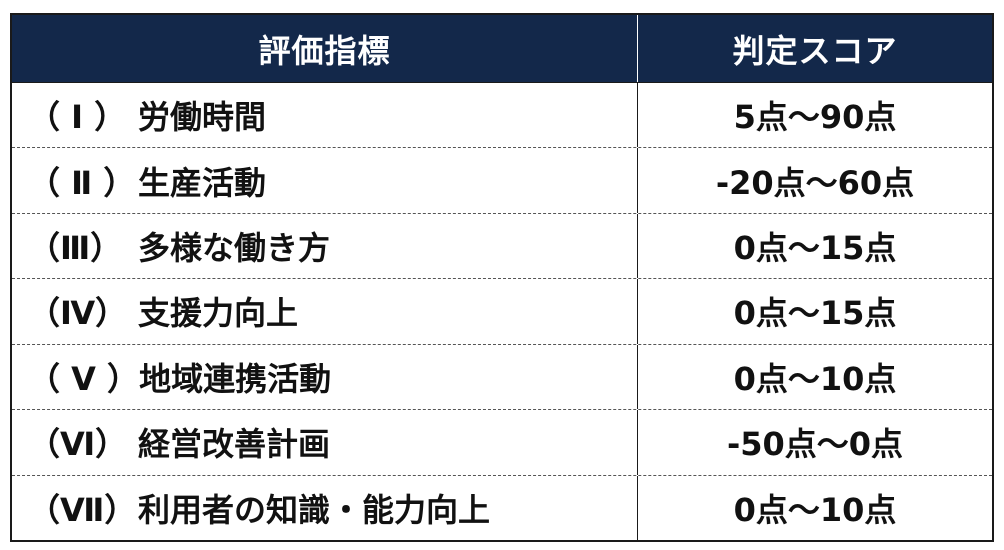 The image size is (1004, 550). I want to click on table-row: （Ⅲ） 多様な働き方 0点～15点, so click(502, 245).